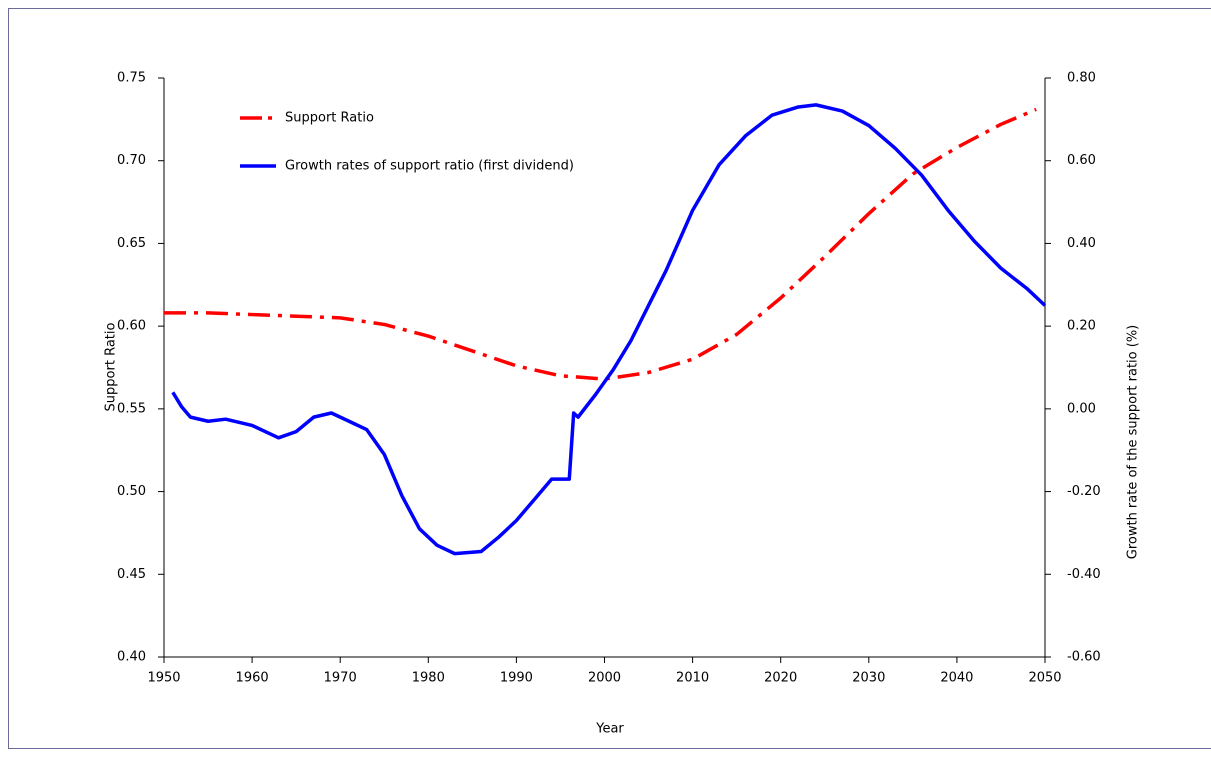 Image resolution: width=1211 pixels, height=773 pixels. What do you see at coordinates (1084, 657) in the screenshot?
I see `y2-tick-label: -0.60` at bounding box center [1084, 657].